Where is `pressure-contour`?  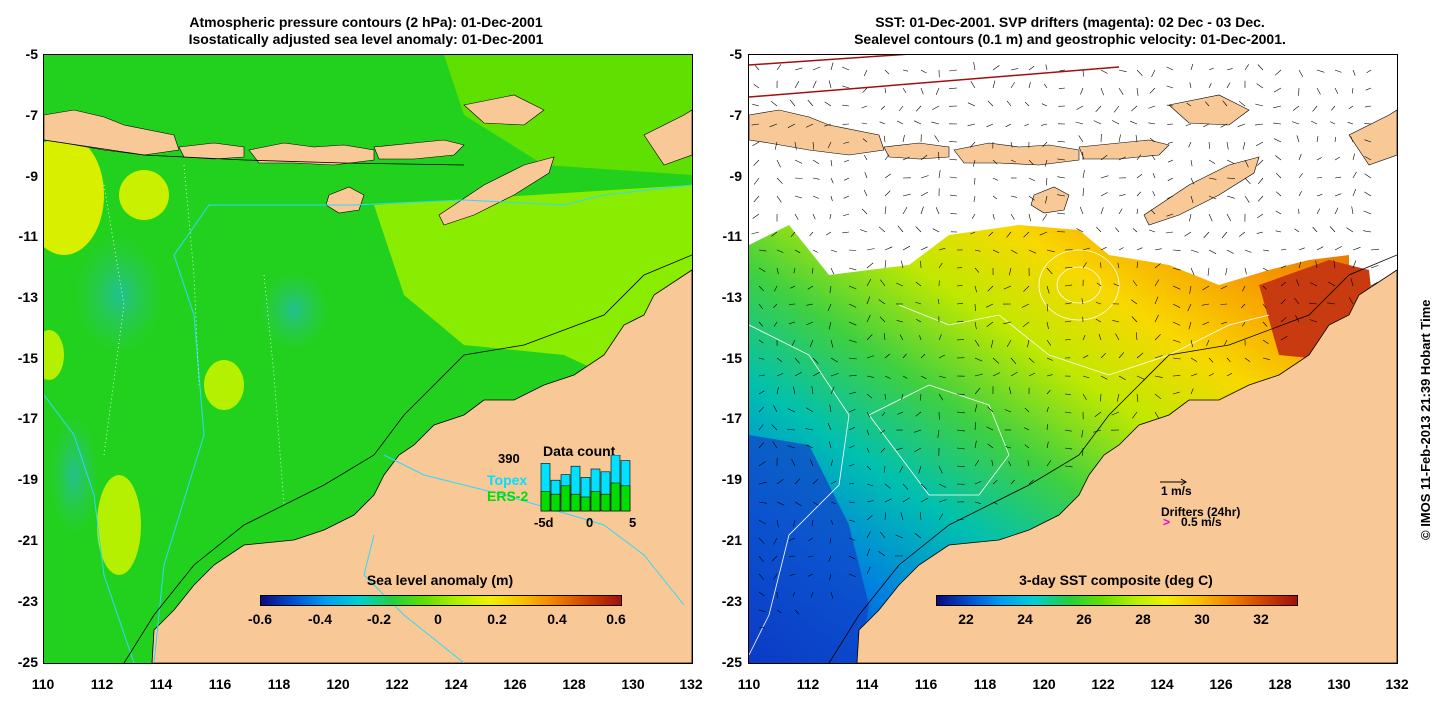
pressure-contour is located at coordinates (254, 152).